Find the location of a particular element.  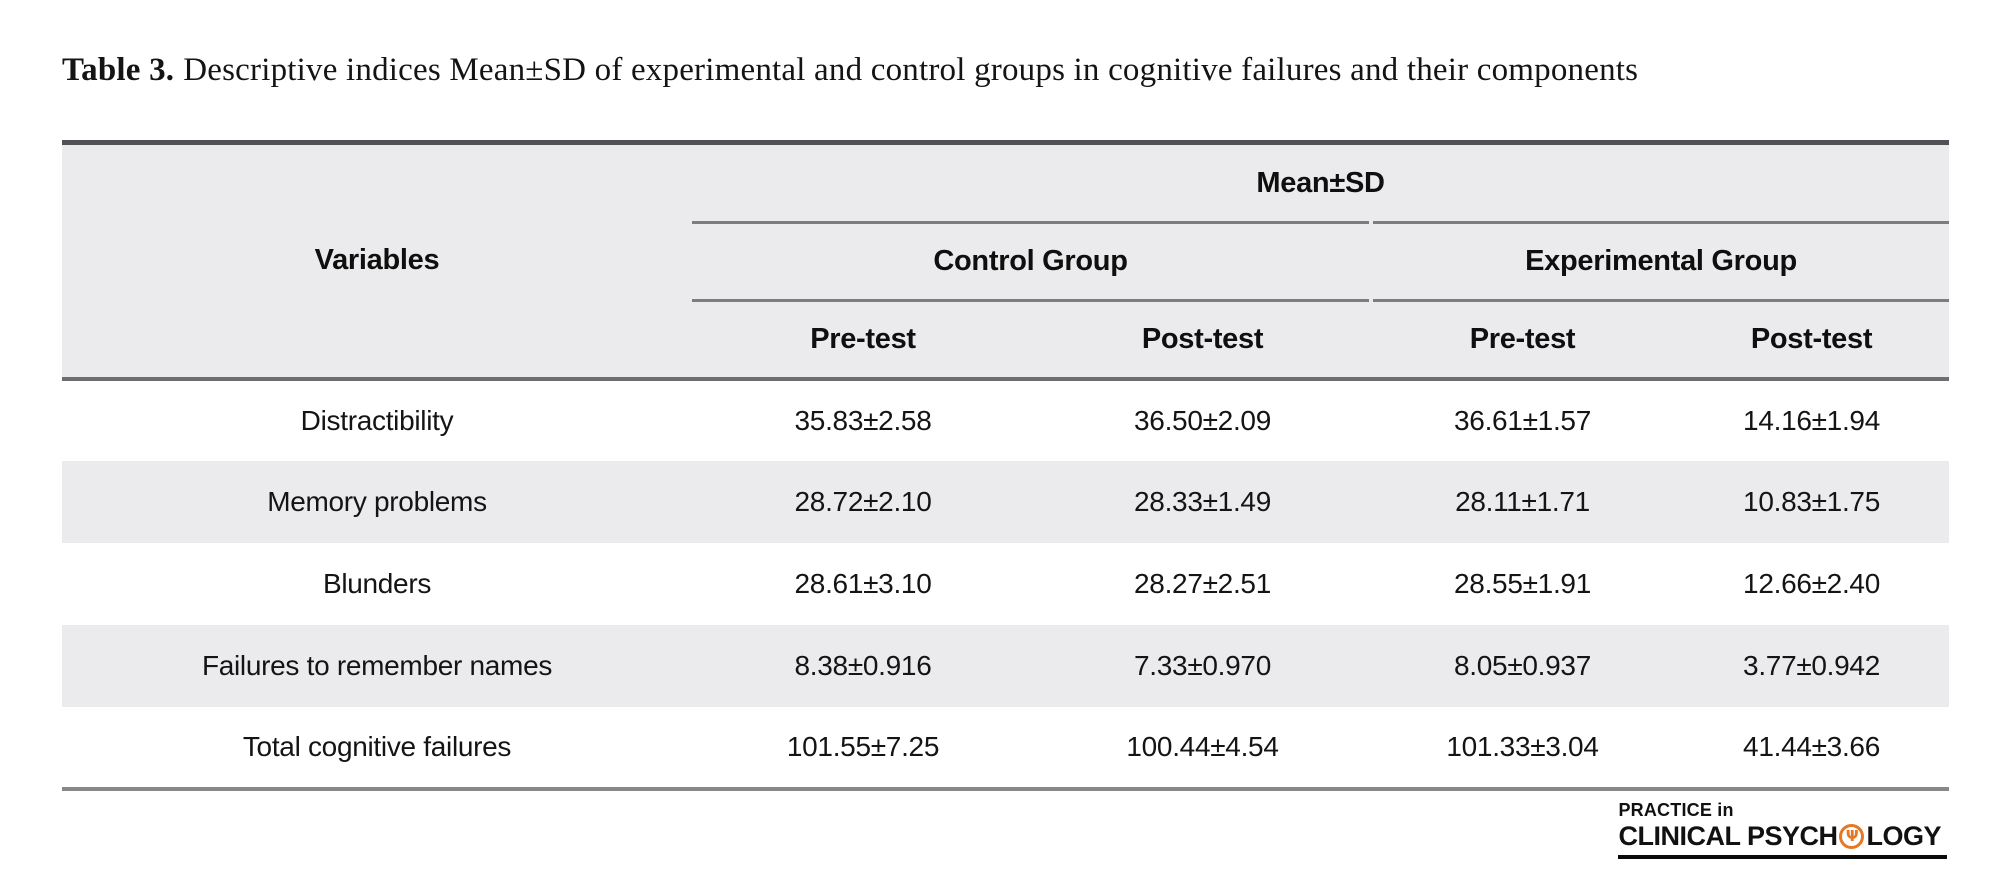

value-cell: 100.44±4.54 is located at coordinates (1202, 748).